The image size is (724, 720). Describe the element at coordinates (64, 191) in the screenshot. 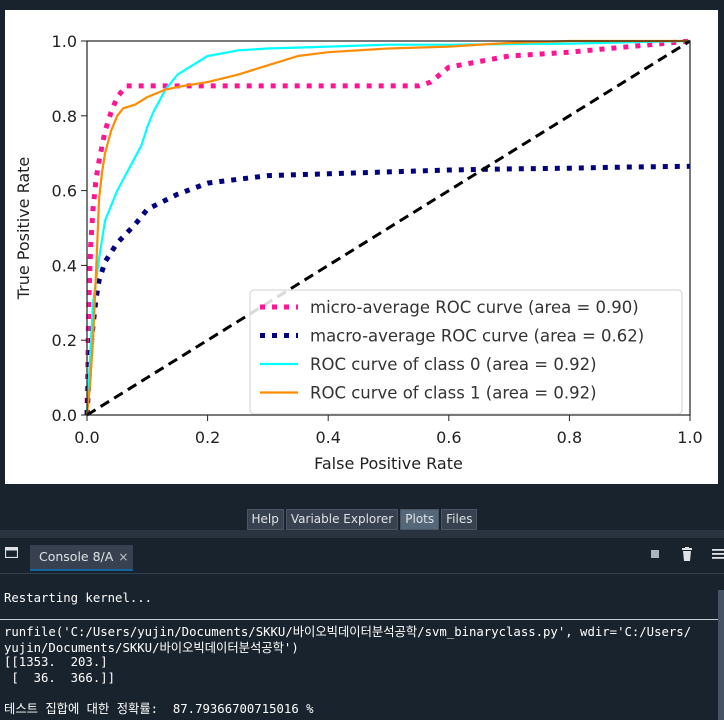

I see `y-tick-label: 0.6` at that location.